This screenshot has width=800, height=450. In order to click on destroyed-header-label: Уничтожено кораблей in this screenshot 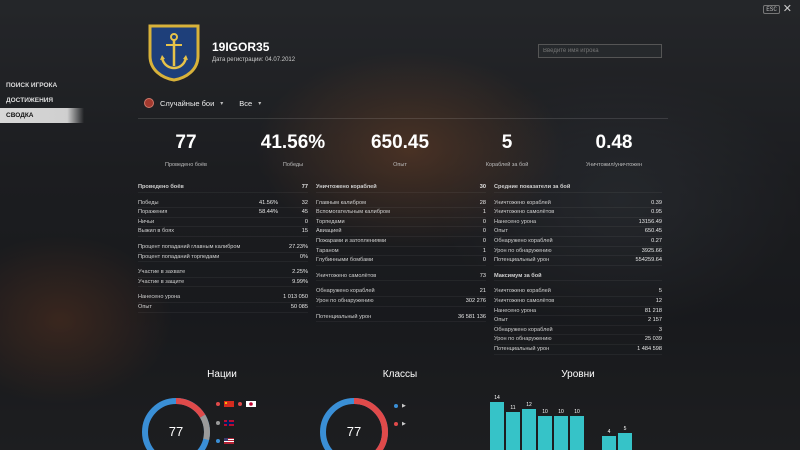, I will do `click(346, 187)`.